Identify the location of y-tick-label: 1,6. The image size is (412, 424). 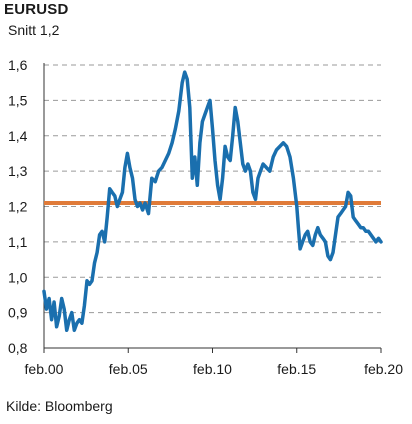
(18, 65).